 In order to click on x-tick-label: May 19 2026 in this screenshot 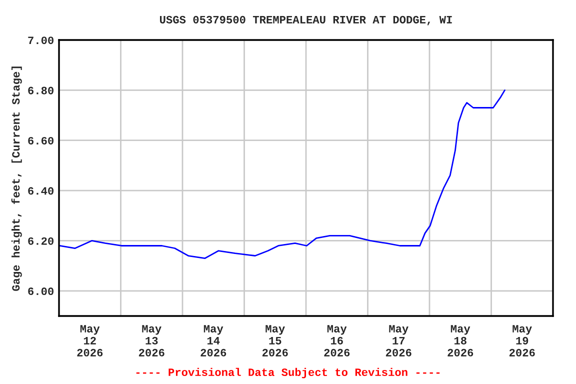, I will do `click(522, 340)`.